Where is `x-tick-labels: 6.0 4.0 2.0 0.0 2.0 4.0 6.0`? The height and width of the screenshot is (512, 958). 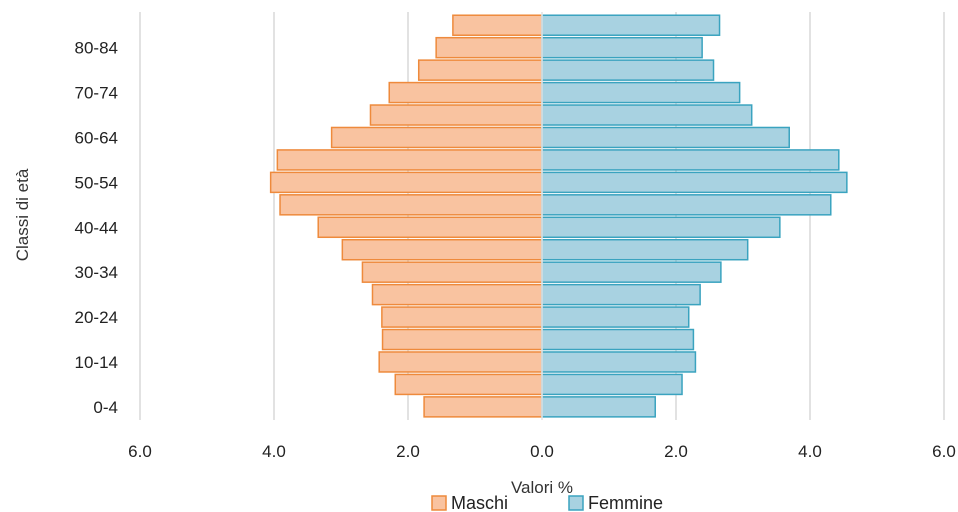
x-tick-labels: 6.0 4.0 2.0 0.0 2.0 4.0 6.0 is located at coordinates (542, 451).